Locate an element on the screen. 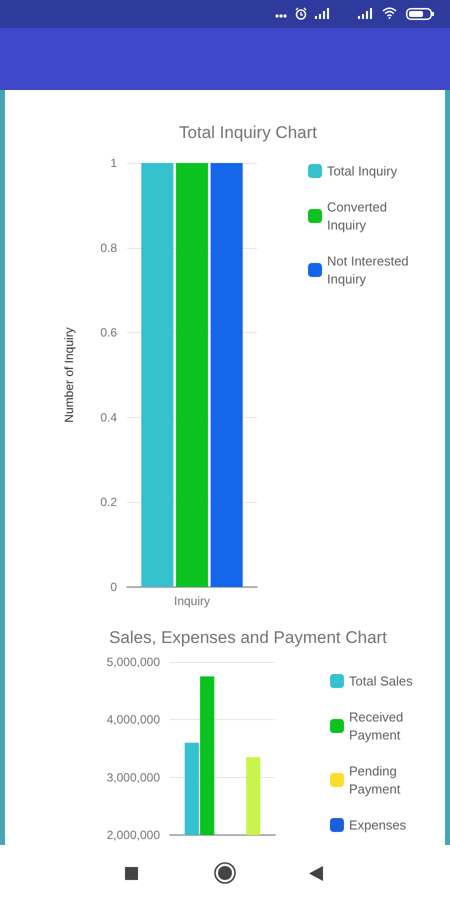 This screenshot has height=900, width=450. chart-title: Total Inquiry Chart is located at coordinates (248, 132).